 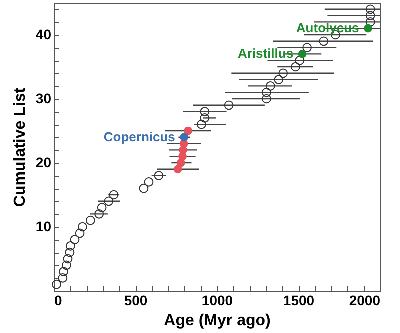 What do you see at coordinates (140, 136) in the screenshot?
I see `series-label: Copernicus` at bounding box center [140, 136].